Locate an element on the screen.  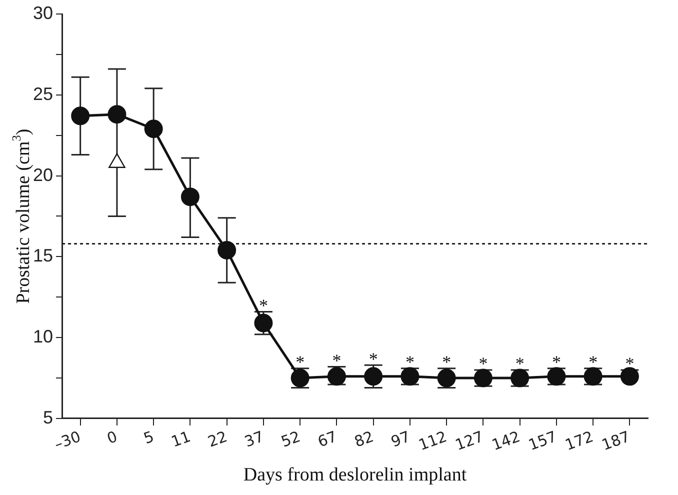
y-tick-label: 20 is located at coordinates (43, 174).